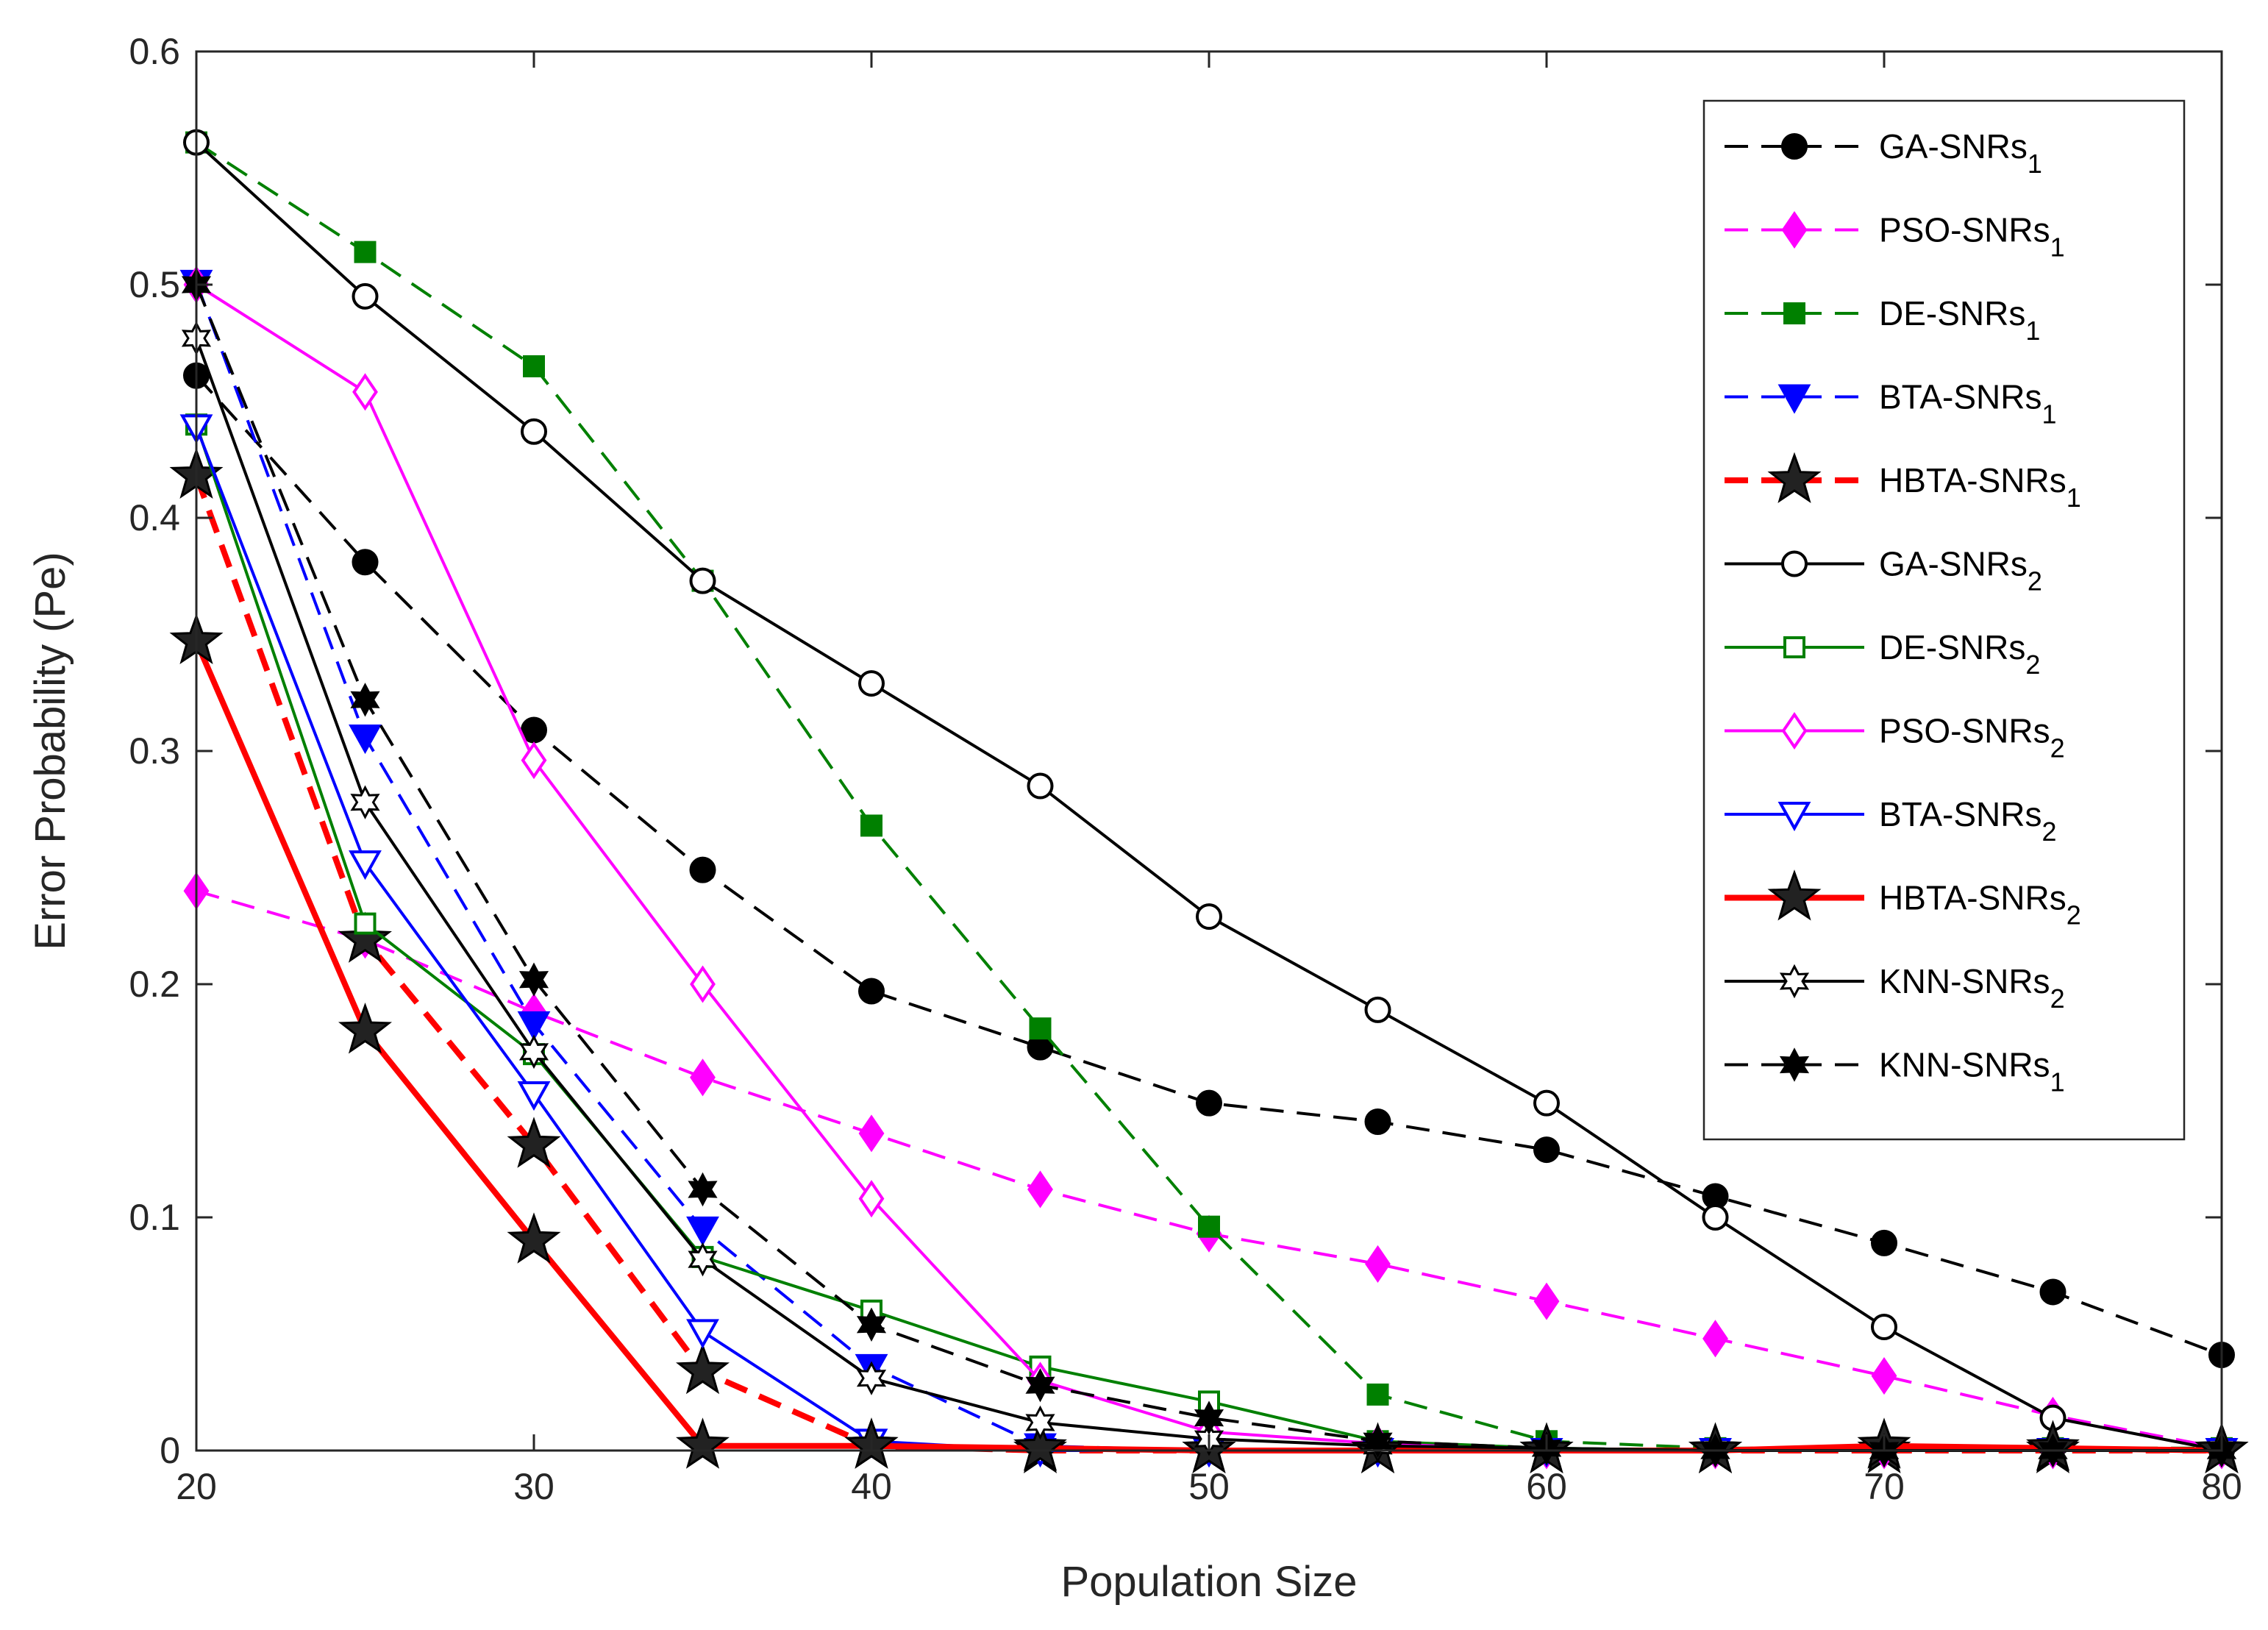 The height and width of the screenshot is (1630, 2268). I want to click on legend-label: KNN-SNRs1, so click(1972, 1071).